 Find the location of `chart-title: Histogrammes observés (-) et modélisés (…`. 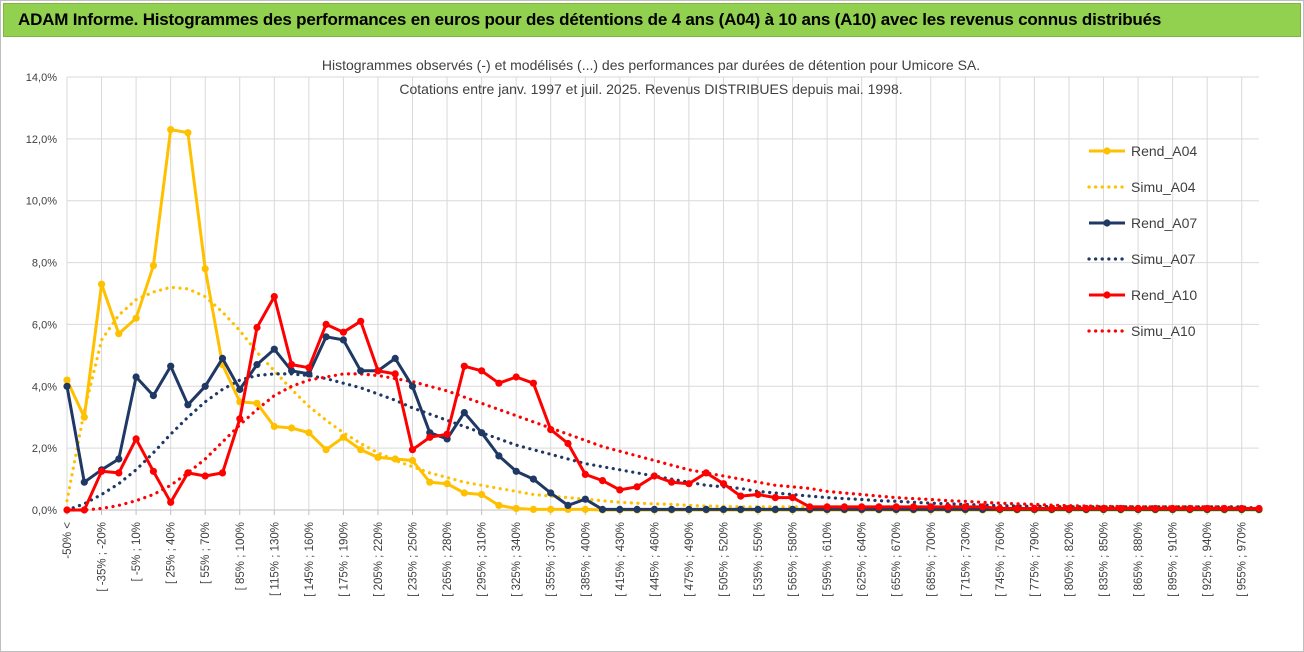

chart-title: Histogrammes observés (-) et modélisés (… is located at coordinates (651, 65).